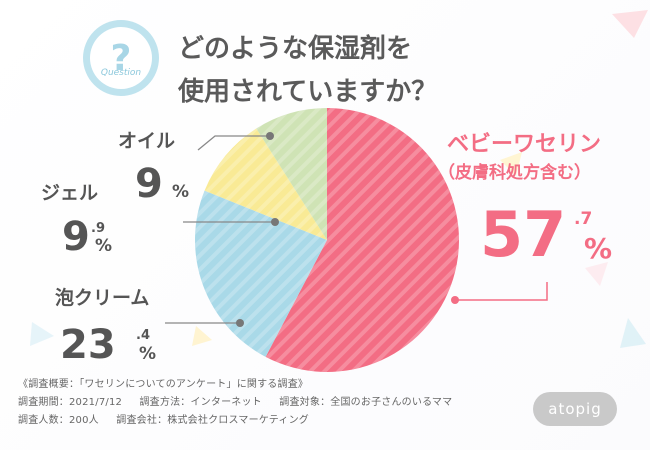 This screenshot has width=650, height=450. What do you see at coordinates (180, 192) in the screenshot?
I see `label-oil-unit: %` at bounding box center [180, 192].